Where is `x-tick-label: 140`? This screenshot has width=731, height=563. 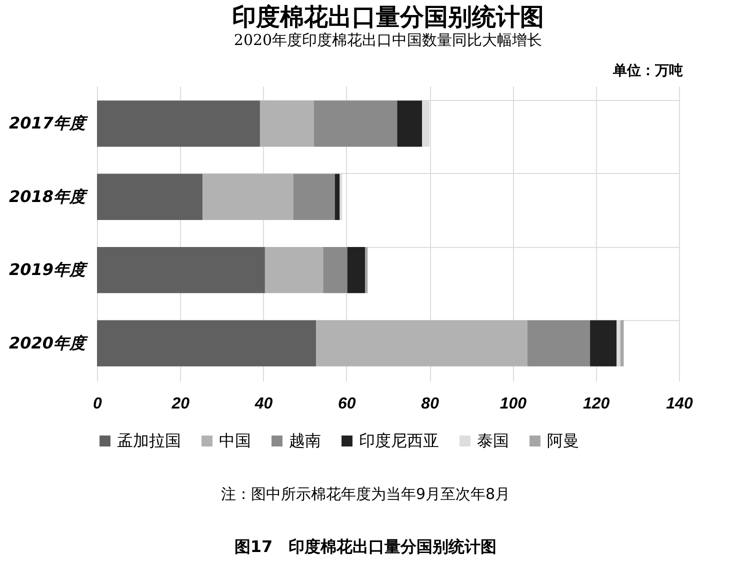 x-tick-label: 140 is located at coordinates (679, 404).